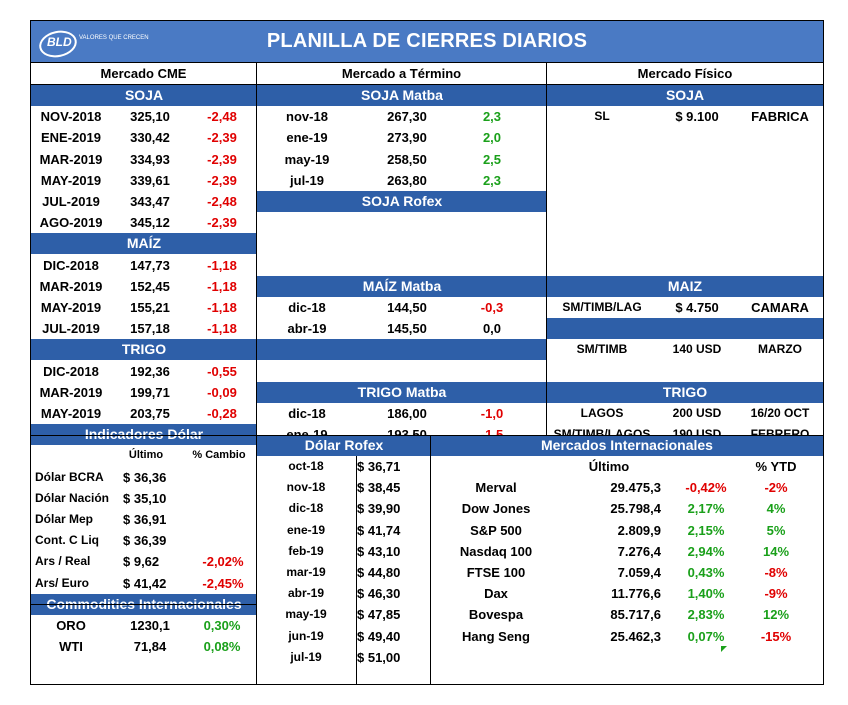 The width and height of the screenshot is (848, 705). I want to click on contract-month: ene-19, so click(307, 138).